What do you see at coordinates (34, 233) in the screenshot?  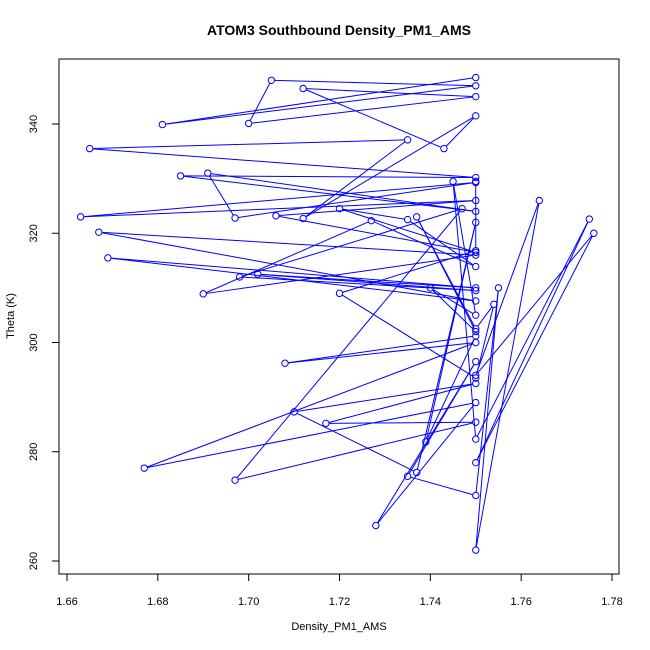 I see `y-tick-label: 320` at bounding box center [34, 233].